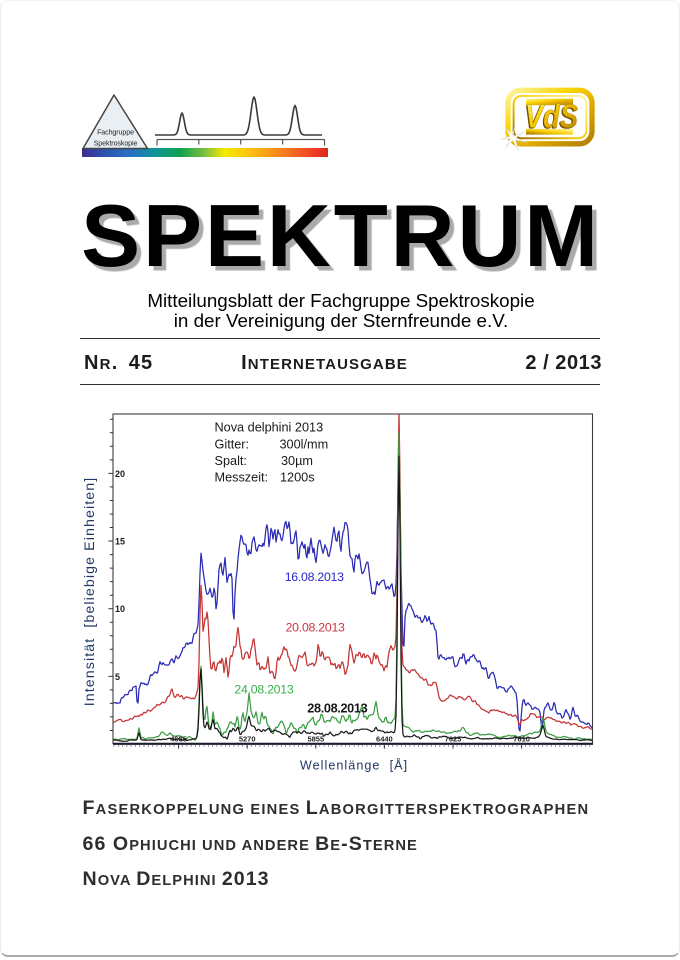 The height and width of the screenshot is (960, 680). Describe the element at coordinates (453, 739) in the screenshot. I see `svg-text: 7025` at that location.